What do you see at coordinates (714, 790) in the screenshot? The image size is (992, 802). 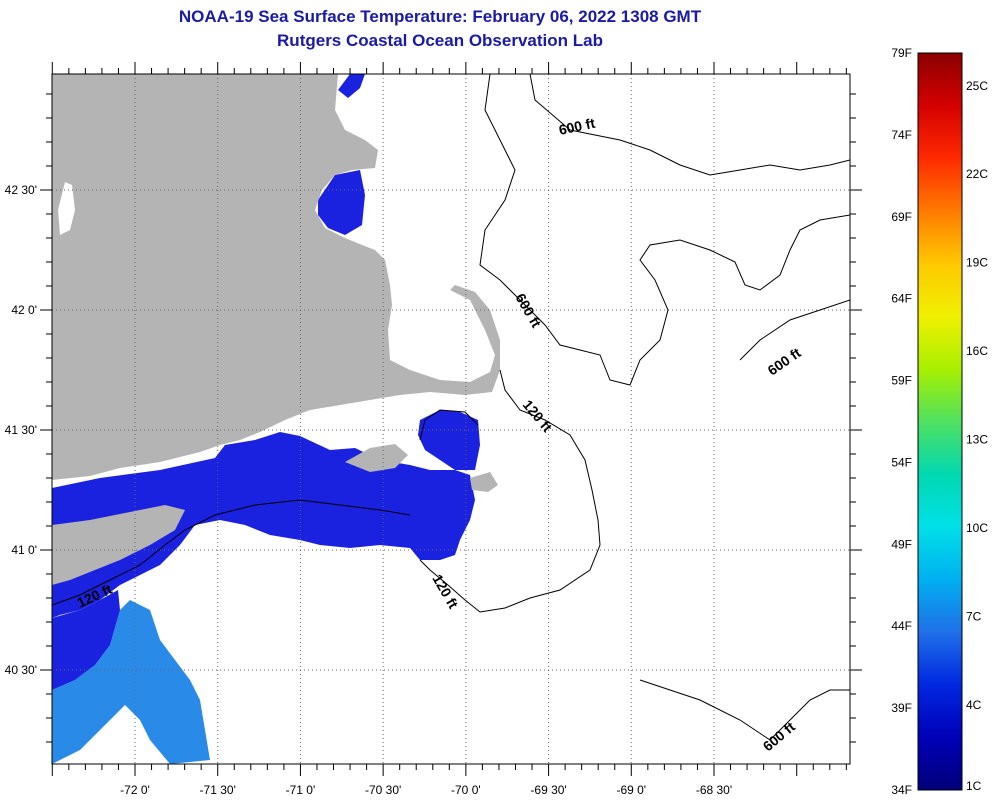 I see `longitude-tick-label: -68 30'` at bounding box center [714, 790].